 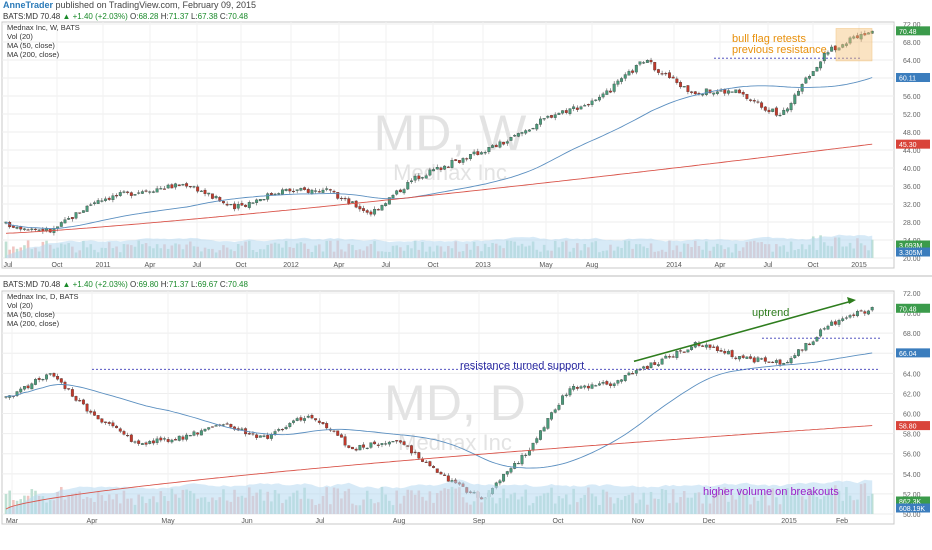 I want to click on axis-badge-label: 70.48, so click(x=908, y=309).